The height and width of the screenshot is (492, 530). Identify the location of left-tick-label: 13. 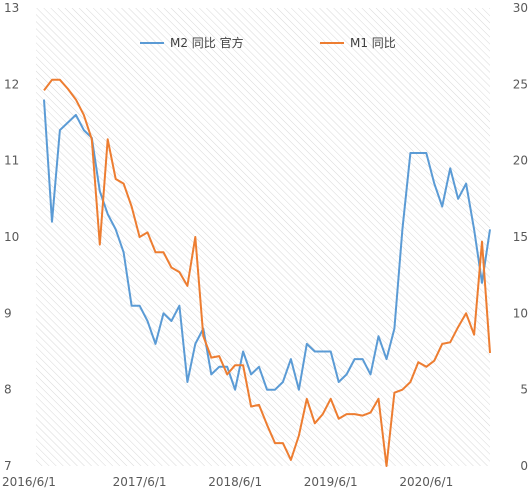
(11, 8).